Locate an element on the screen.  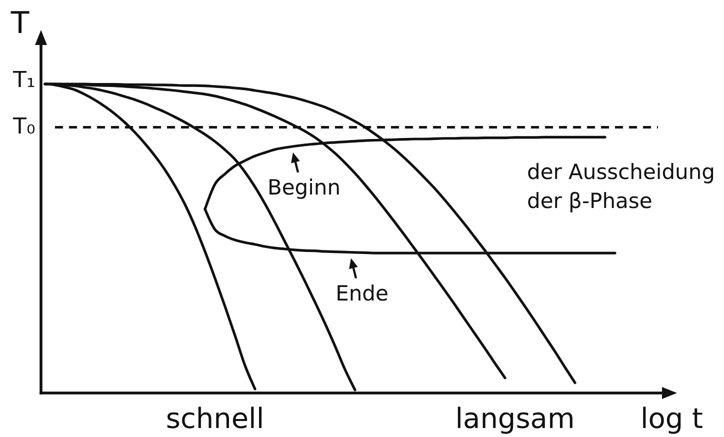
x-tick-label: schnell is located at coordinates (215, 418).